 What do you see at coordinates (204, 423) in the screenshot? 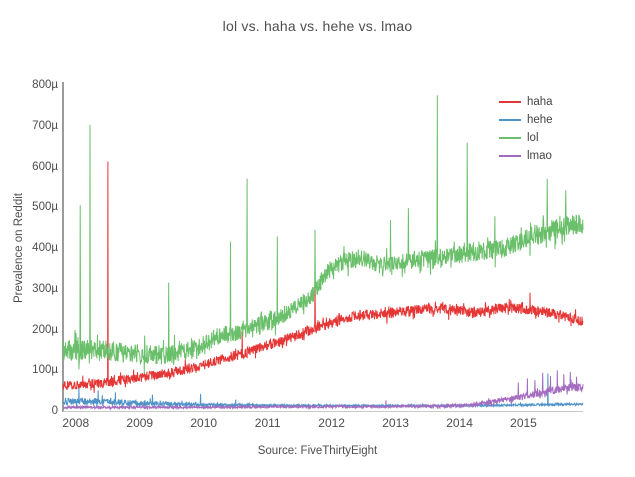
I see `x-tick-label: 2010` at bounding box center [204, 423].